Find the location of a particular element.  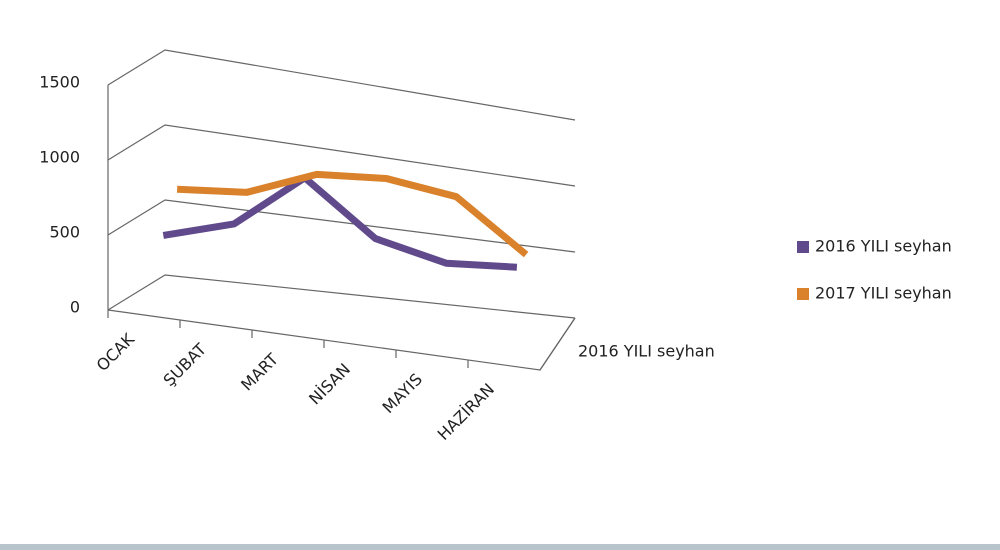

legend-label: 2017 YILI seyhan is located at coordinates (883, 293).